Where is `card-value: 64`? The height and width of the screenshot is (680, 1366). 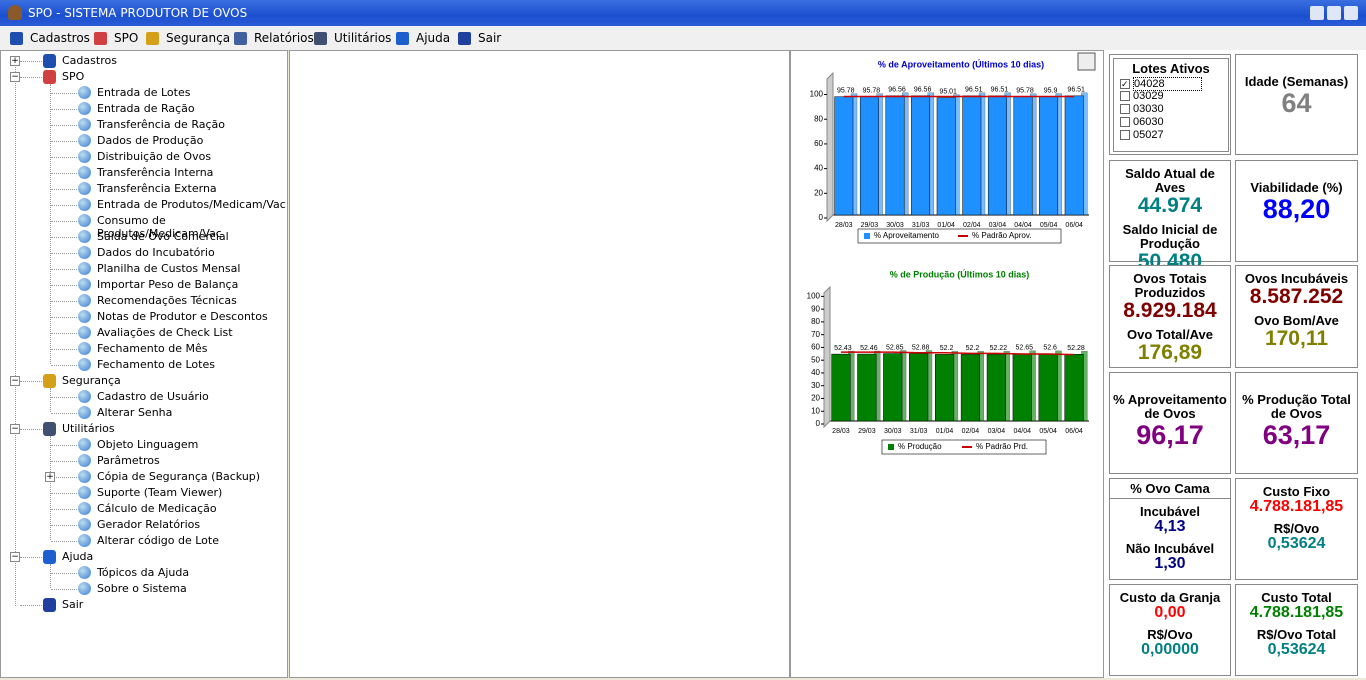
card-value: 64 is located at coordinates (1296, 103).